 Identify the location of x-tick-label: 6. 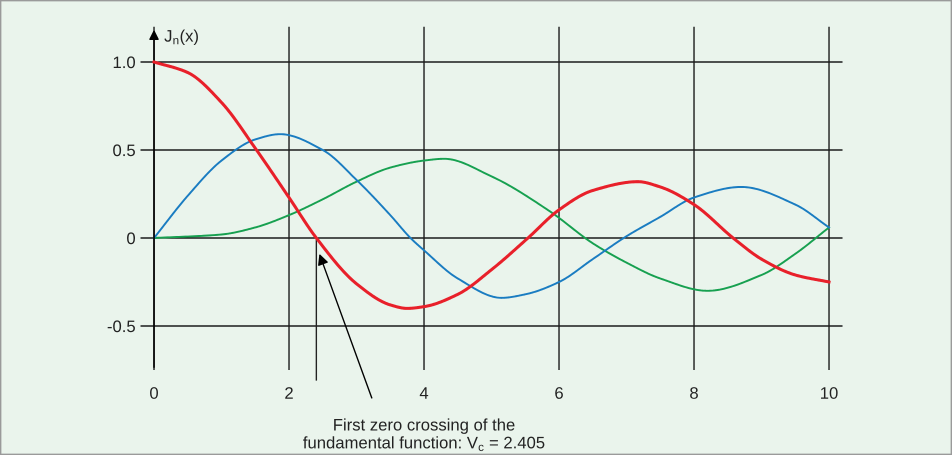
(559, 393).